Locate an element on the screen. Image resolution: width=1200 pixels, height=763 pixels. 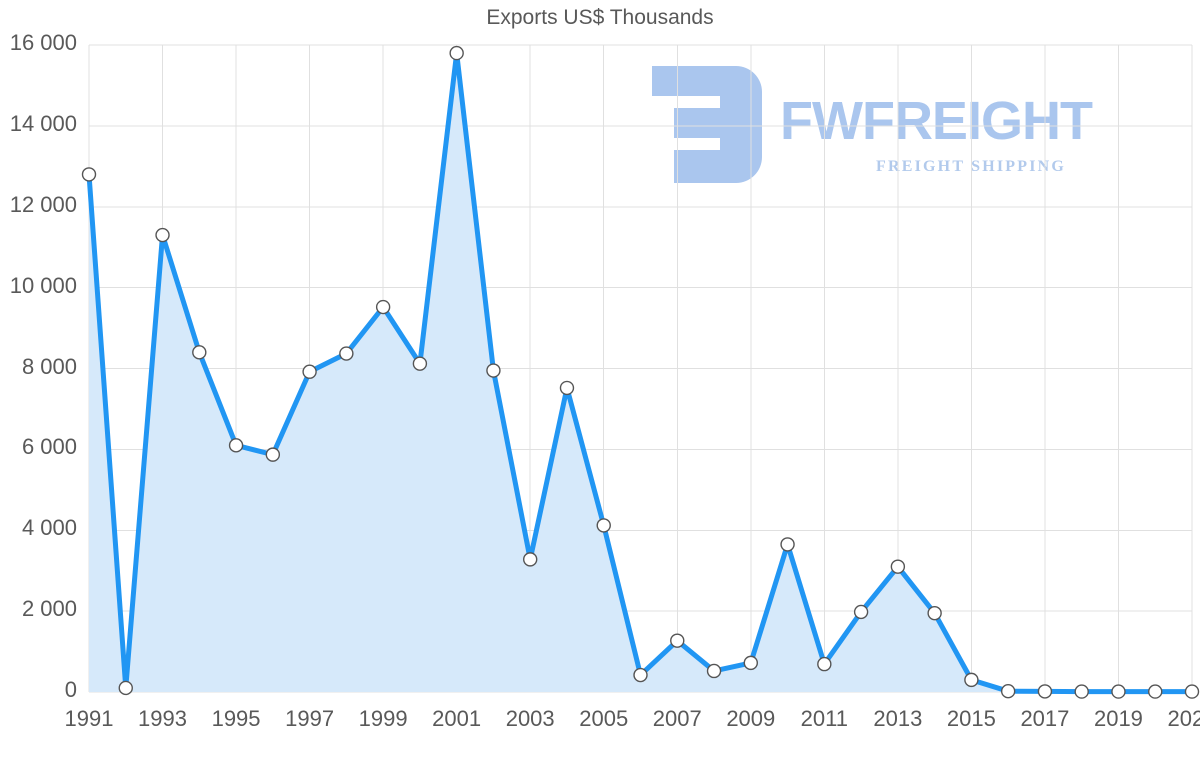
y-axis-tick-label: 4 000 is located at coordinates (49, 528).